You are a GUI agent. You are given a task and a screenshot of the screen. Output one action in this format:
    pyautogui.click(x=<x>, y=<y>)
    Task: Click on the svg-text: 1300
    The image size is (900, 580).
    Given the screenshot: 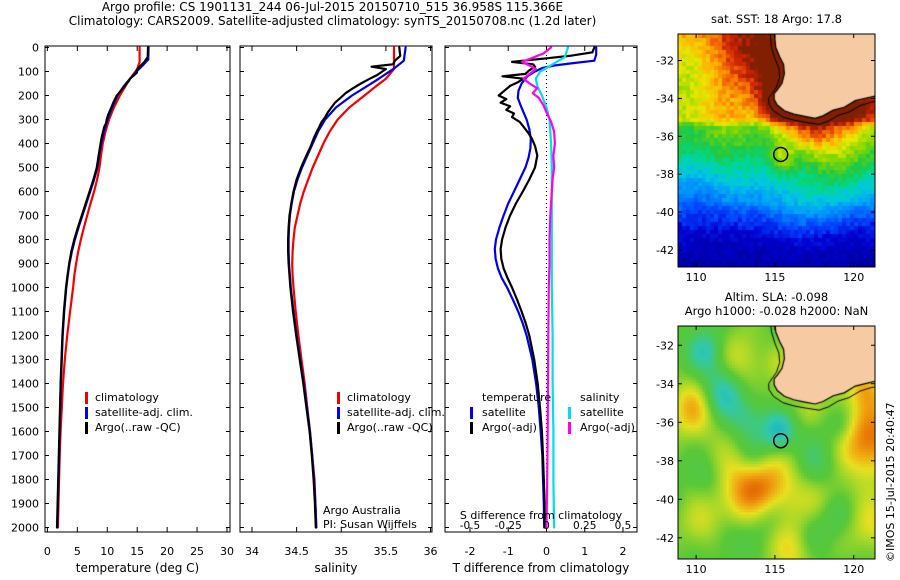 What is the action you would take?
    pyautogui.click(x=25, y=360)
    